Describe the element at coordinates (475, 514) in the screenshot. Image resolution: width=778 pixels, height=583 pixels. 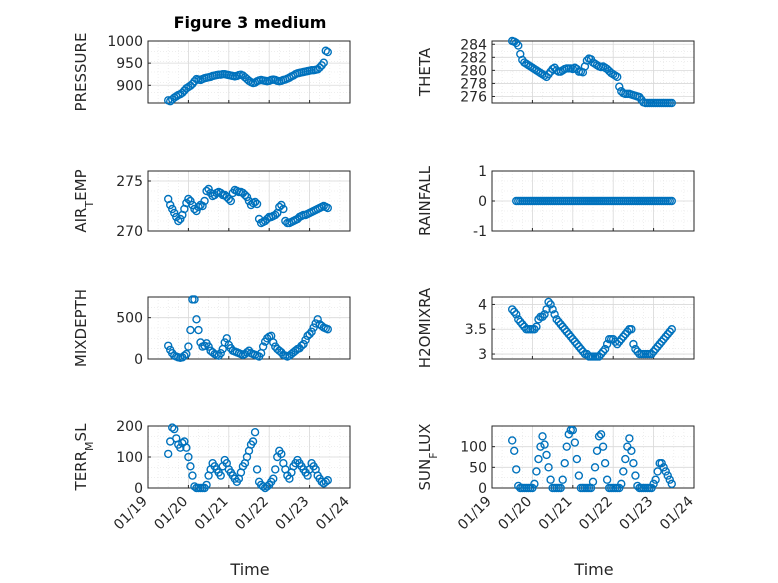
I see `x-tick-label: 01/19` at that location.